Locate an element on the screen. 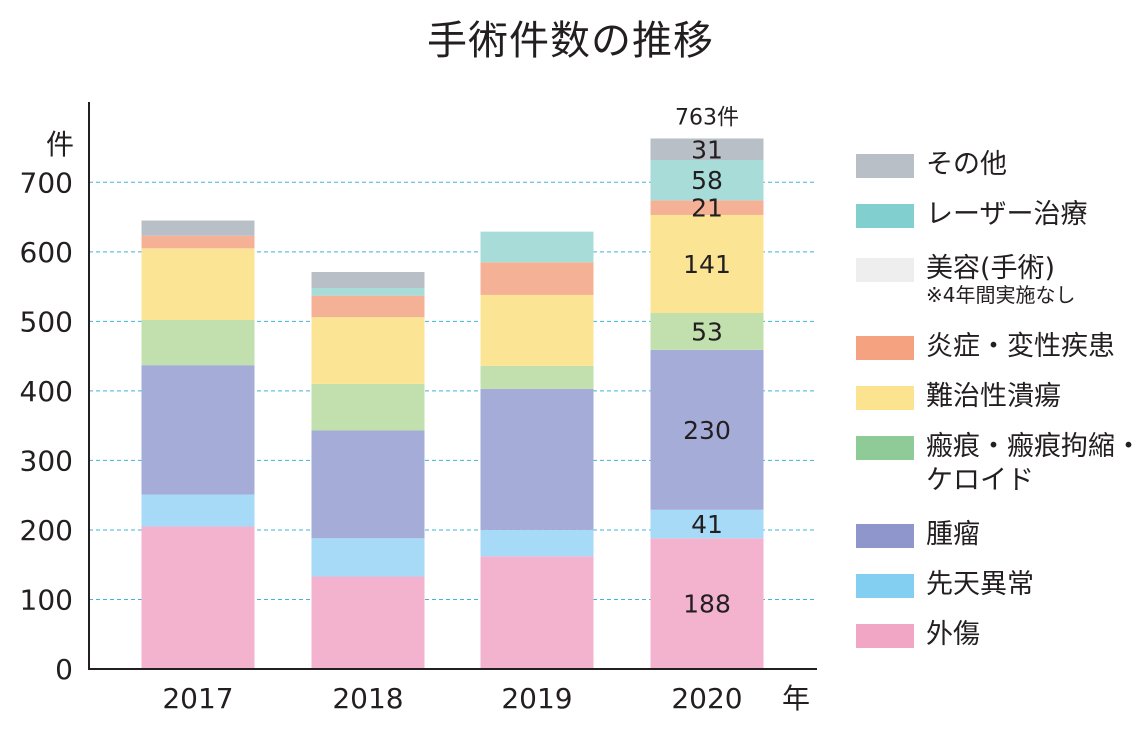 Image resolution: width=1141 pixels, height=730 pixels. y-tick-label: 100 is located at coordinates (46, 599).